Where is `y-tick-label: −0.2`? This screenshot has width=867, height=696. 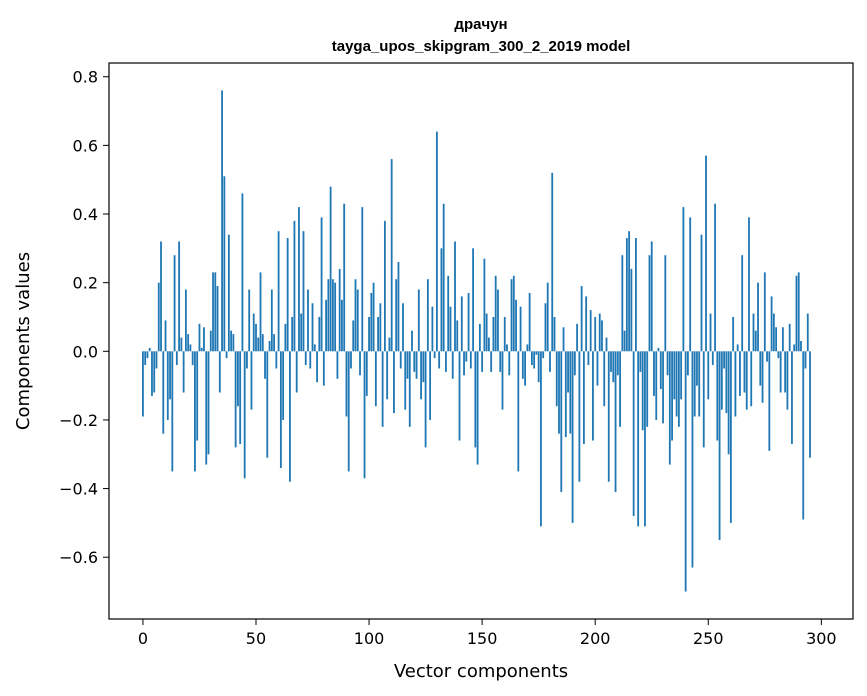 y-tick-label: −0.2 is located at coordinates (78, 420).